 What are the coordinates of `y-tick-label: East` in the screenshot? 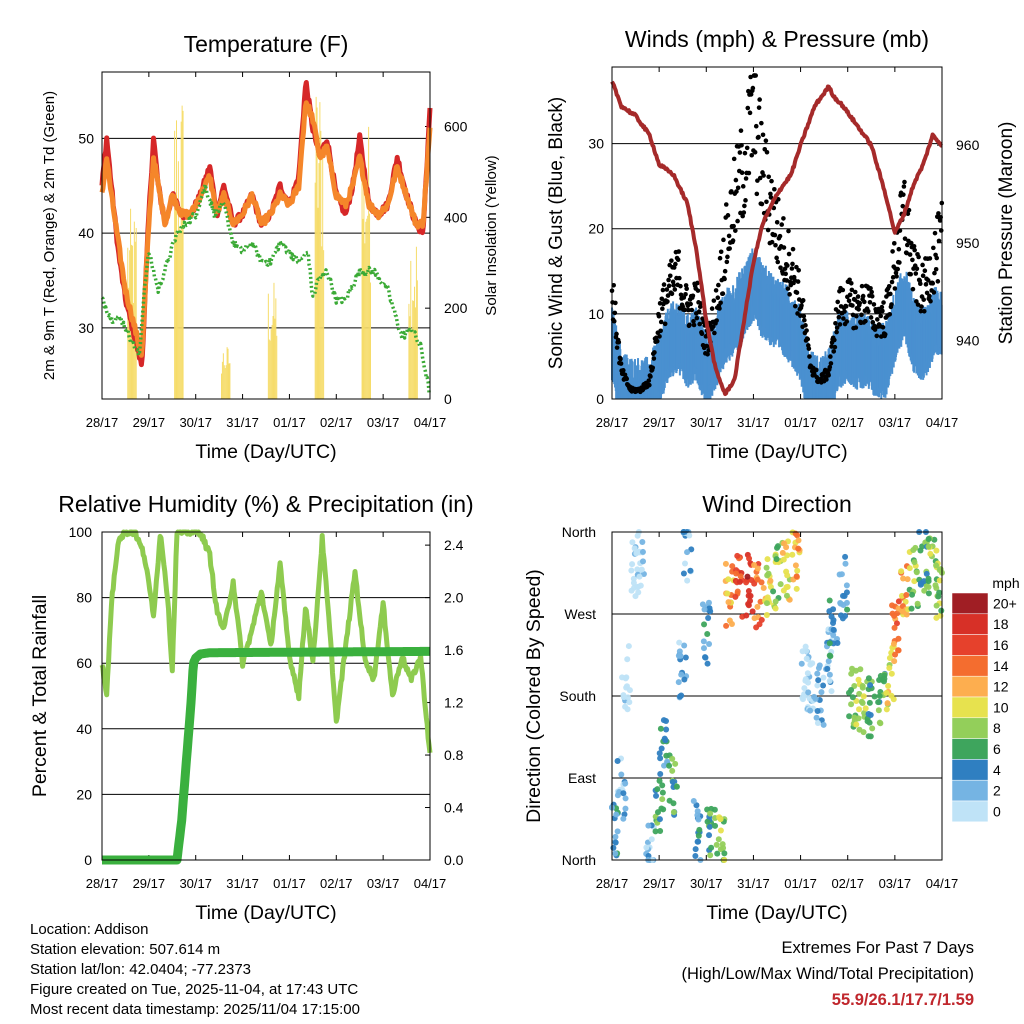 It's located at (582, 778).